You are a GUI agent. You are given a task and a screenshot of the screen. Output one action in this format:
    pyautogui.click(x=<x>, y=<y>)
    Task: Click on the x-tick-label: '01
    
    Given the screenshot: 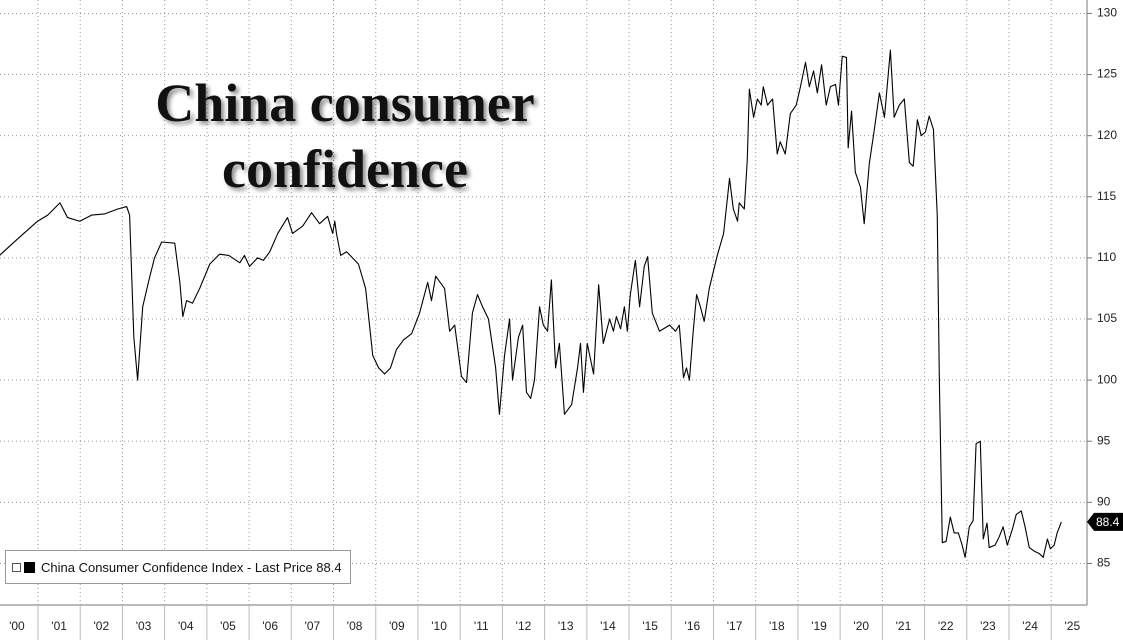 What is the action you would take?
    pyautogui.click(x=59, y=626)
    